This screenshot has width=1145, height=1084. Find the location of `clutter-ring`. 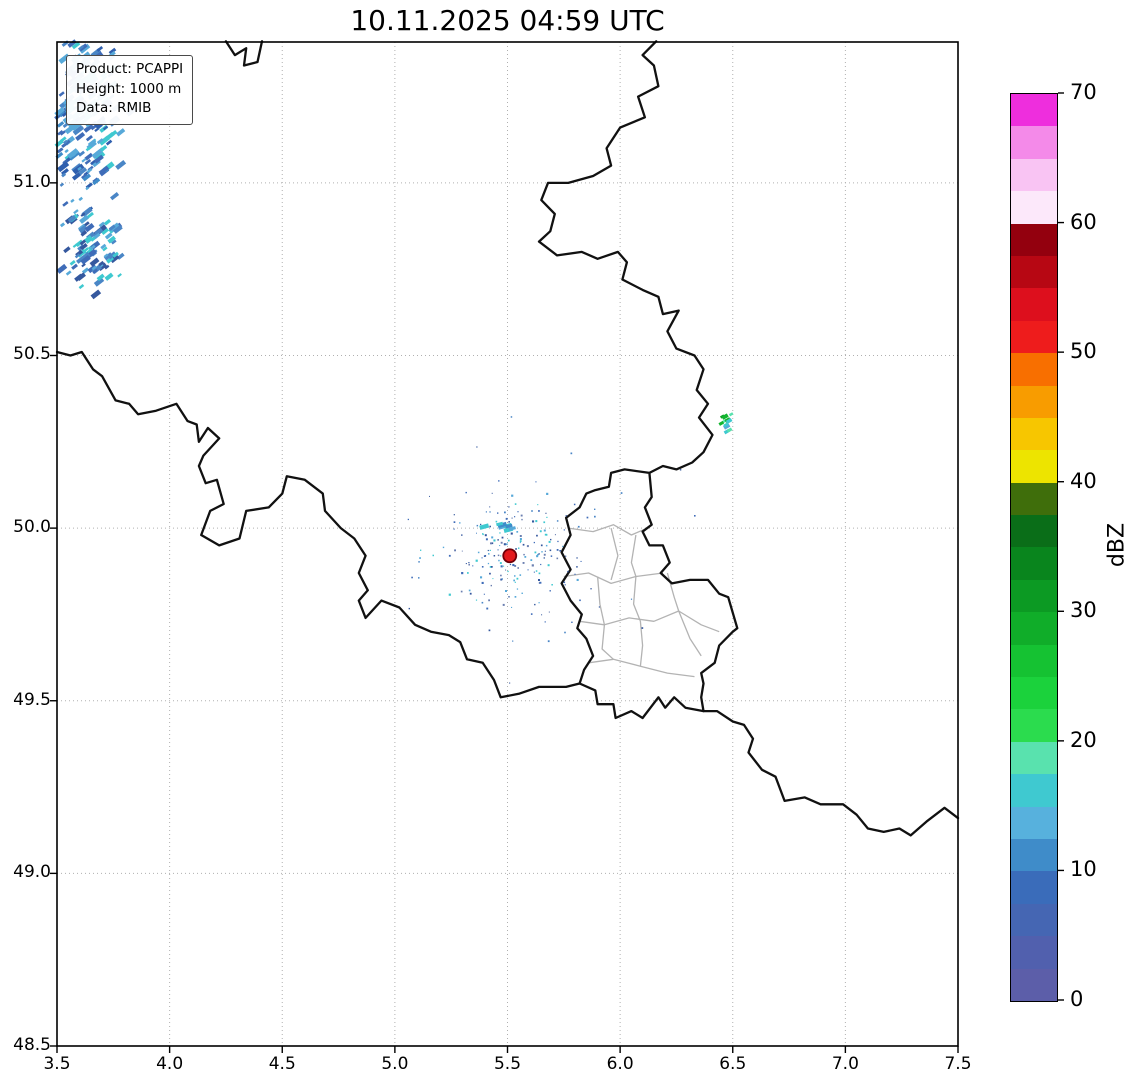

clutter-ring is located at coordinates (499, 548).